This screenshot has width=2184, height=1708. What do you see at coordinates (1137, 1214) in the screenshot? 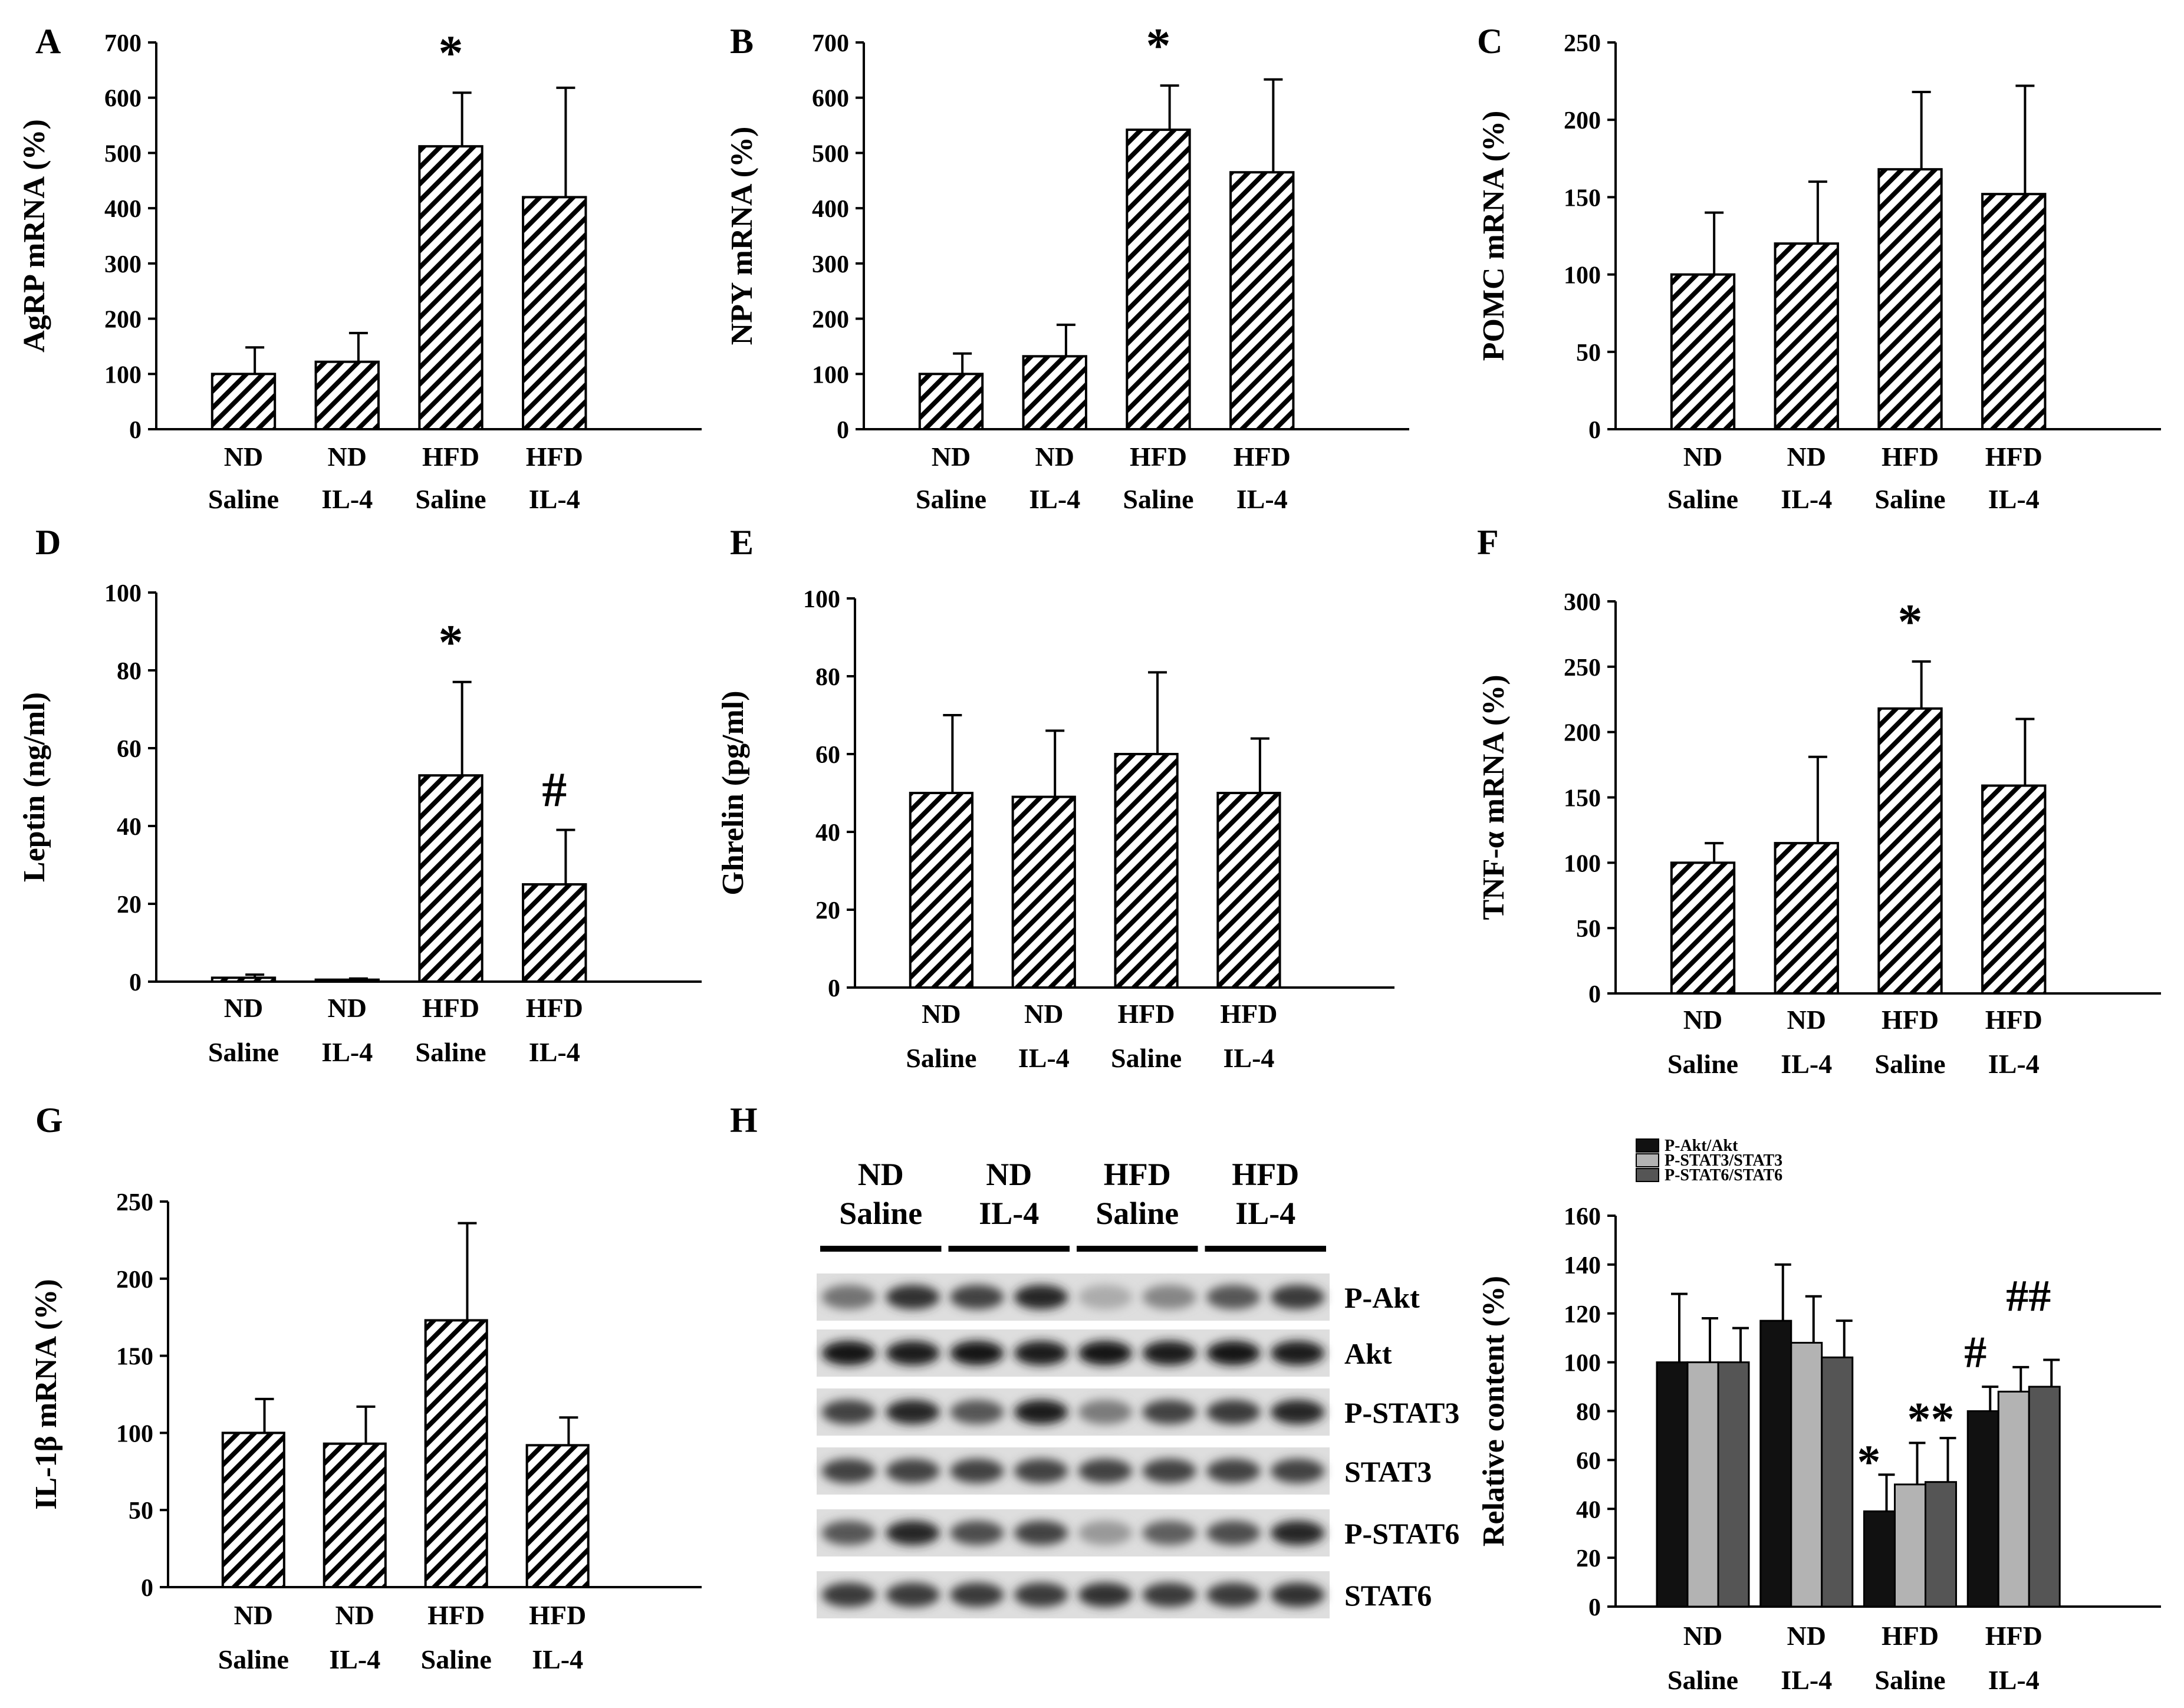
I see `blot-group-label: Saline` at bounding box center [1137, 1214].